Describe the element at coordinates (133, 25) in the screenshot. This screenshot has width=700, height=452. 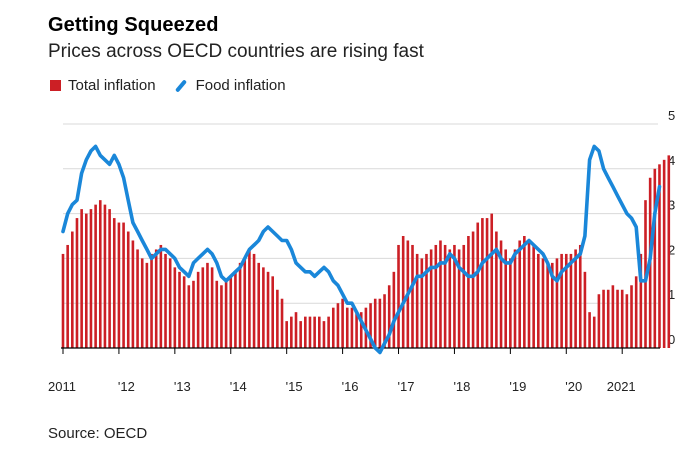
I see `chart-title: Getting Squeezed` at that location.